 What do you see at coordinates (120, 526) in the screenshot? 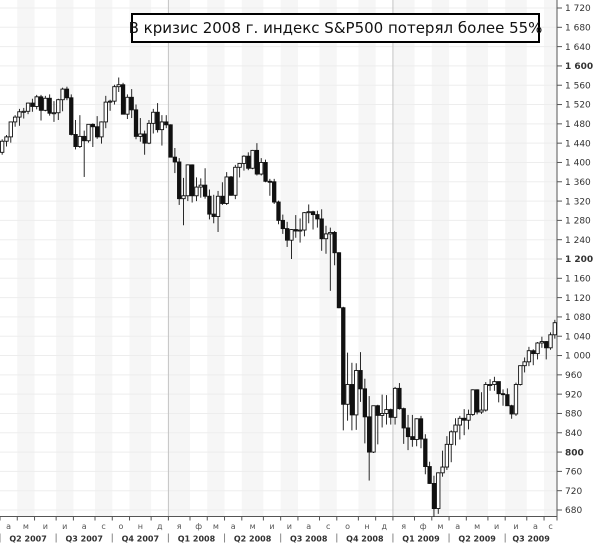
I see `month-label: о` at bounding box center [120, 526].